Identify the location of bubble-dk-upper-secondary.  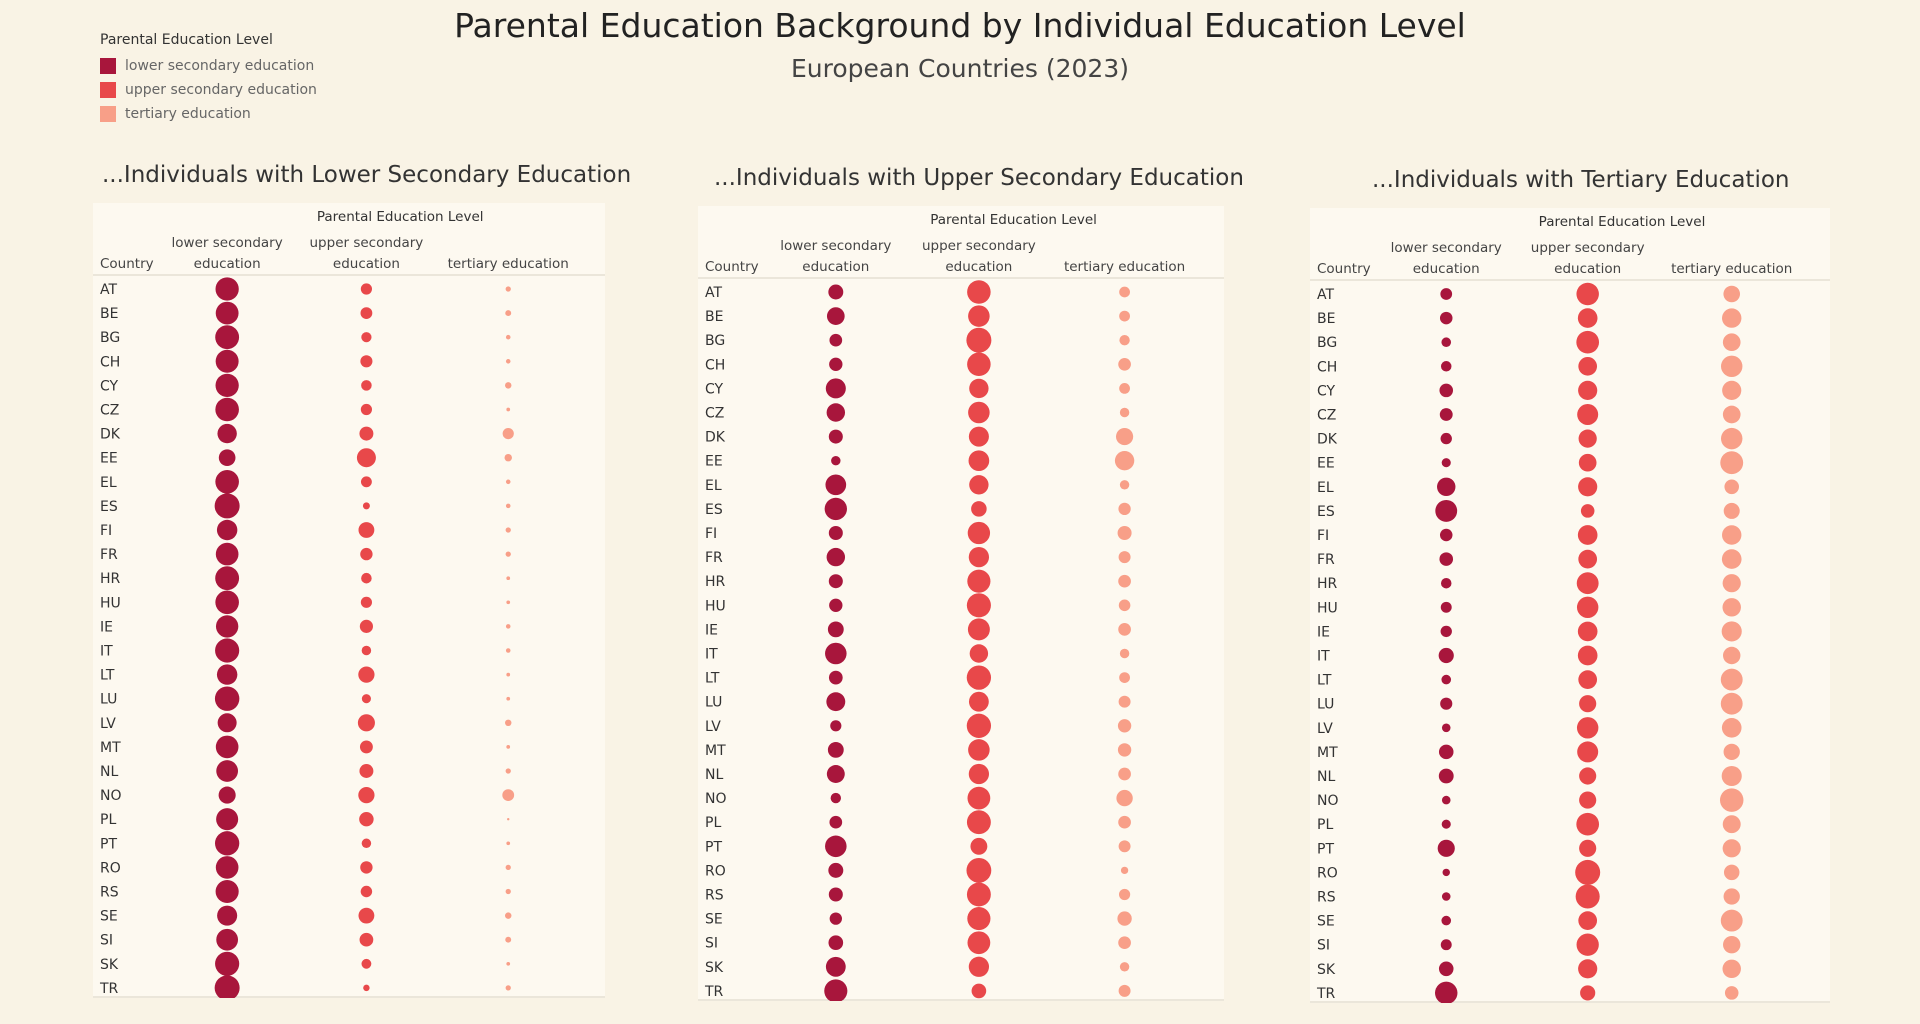
(1587, 438).